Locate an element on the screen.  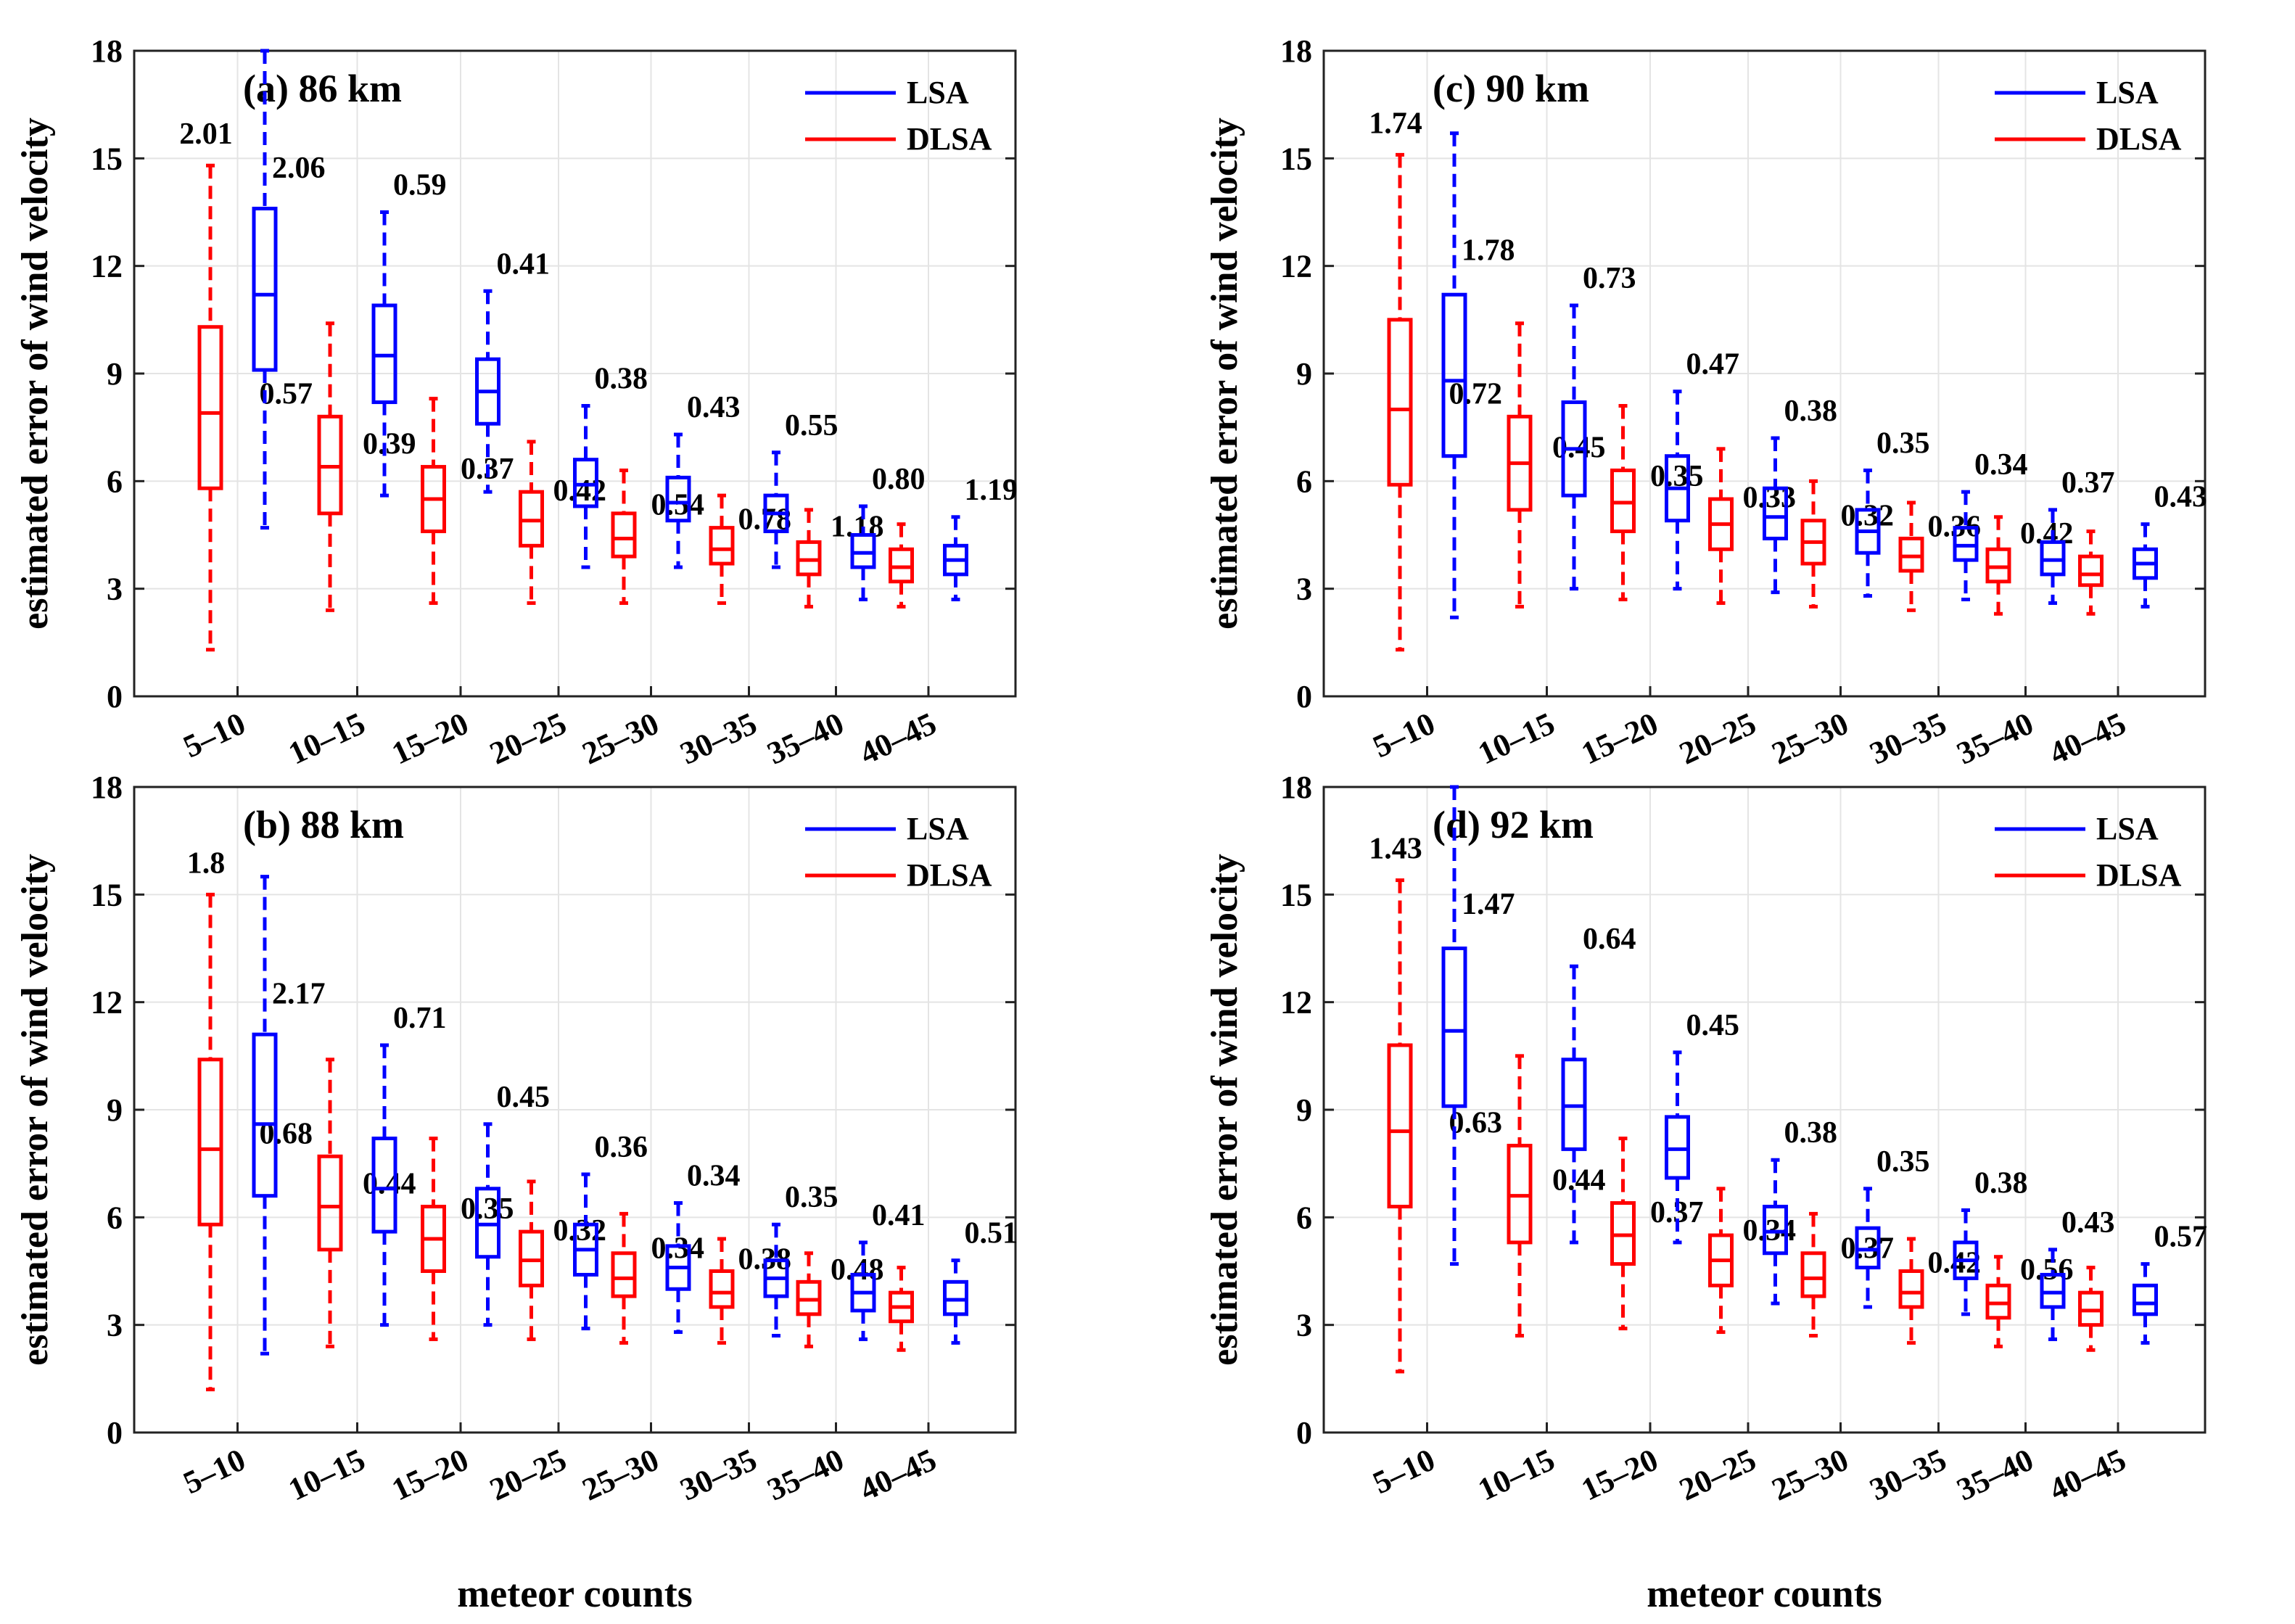
data-label-dlsa: 2.01 is located at coordinates (206, 134).